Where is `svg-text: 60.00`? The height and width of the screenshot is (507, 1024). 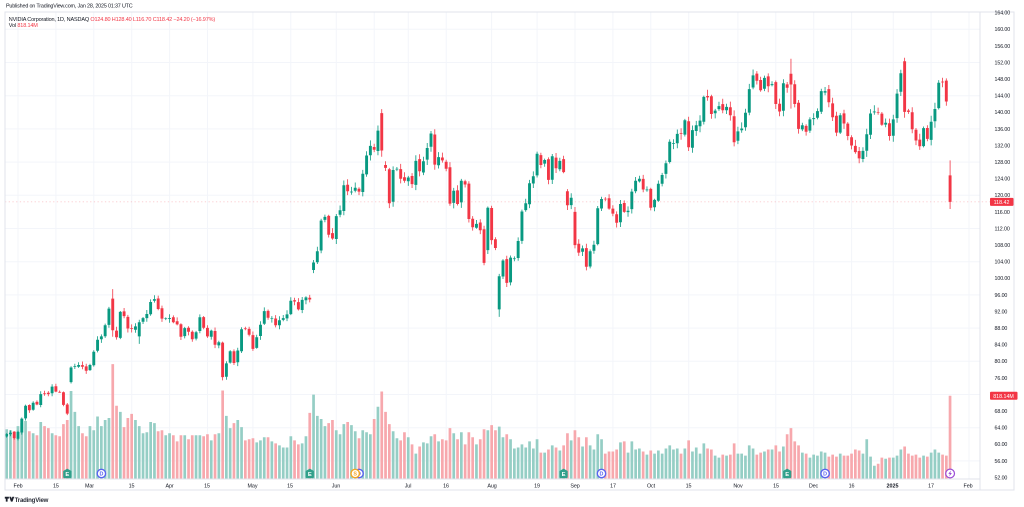 svg-text: 60.00 is located at coordinates (1001, 445).